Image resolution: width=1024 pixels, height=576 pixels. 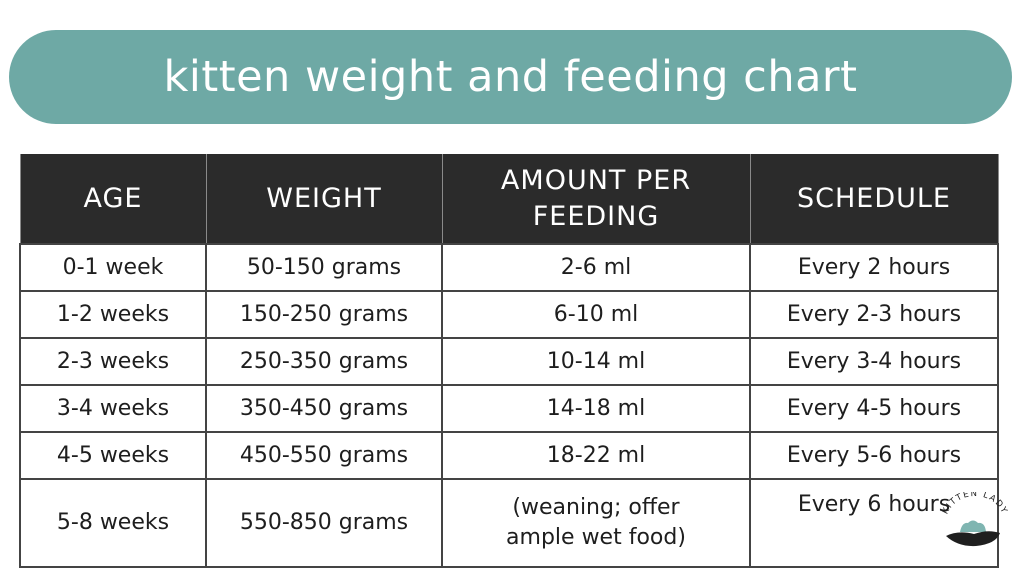 What do you see at coordinates (874, 455) in the screenshot?
I see `cell-schedule: Every 5-6 hours` at bounding box center [874, 455].